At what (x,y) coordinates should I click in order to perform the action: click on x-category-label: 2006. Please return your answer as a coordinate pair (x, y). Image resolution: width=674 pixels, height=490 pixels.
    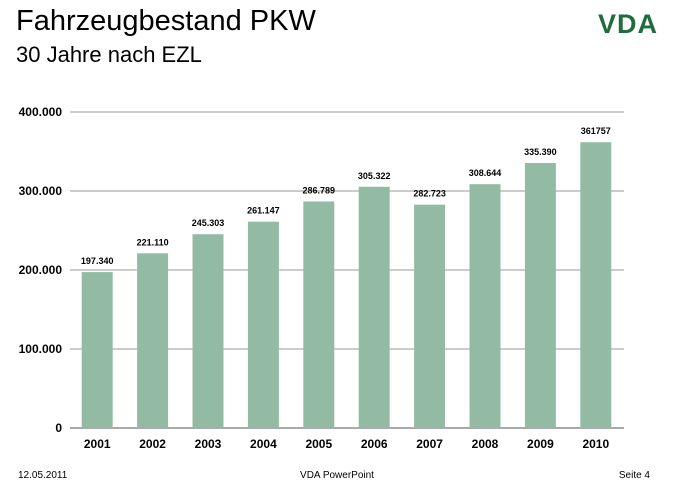
    Looking at the image, I should click on (374, 444).